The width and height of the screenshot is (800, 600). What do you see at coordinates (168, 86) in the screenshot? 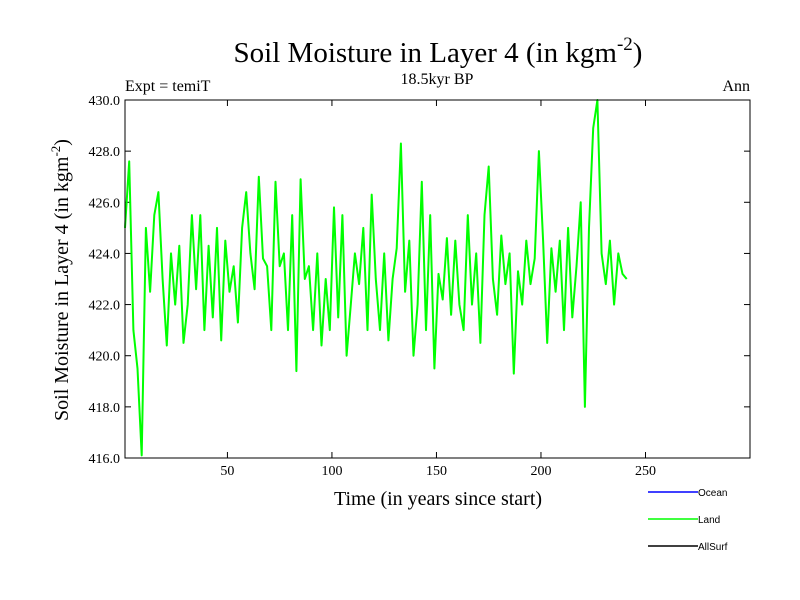
I see `subtitle-left: Expt = temiT` at bounding box center [168, 86].